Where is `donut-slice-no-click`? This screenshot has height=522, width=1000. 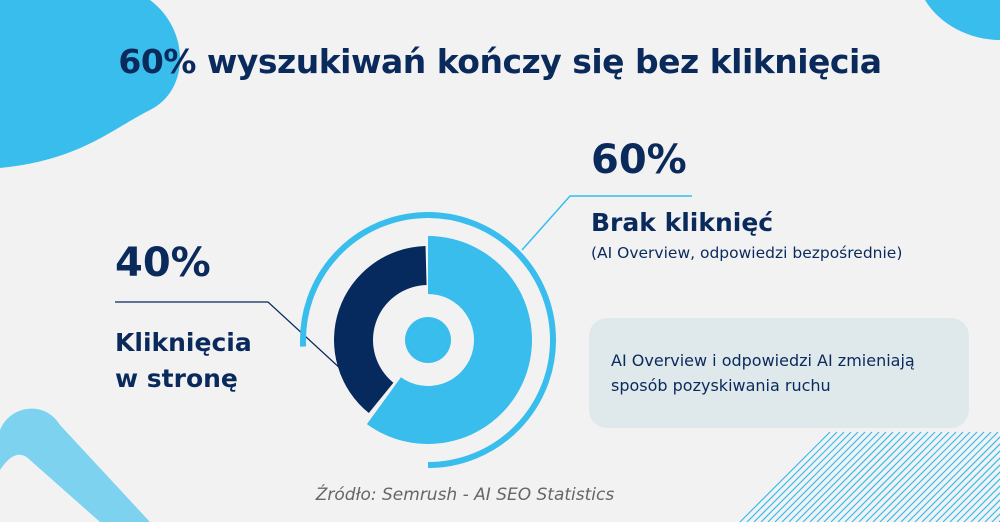 donut-slice-no-click is located at coordinates (449, 340).